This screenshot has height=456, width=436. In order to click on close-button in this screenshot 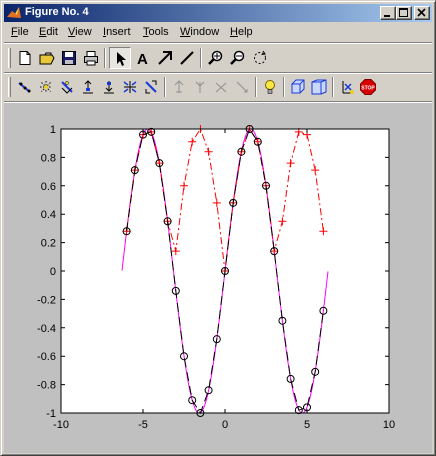, I will do `click(422, 13)`.